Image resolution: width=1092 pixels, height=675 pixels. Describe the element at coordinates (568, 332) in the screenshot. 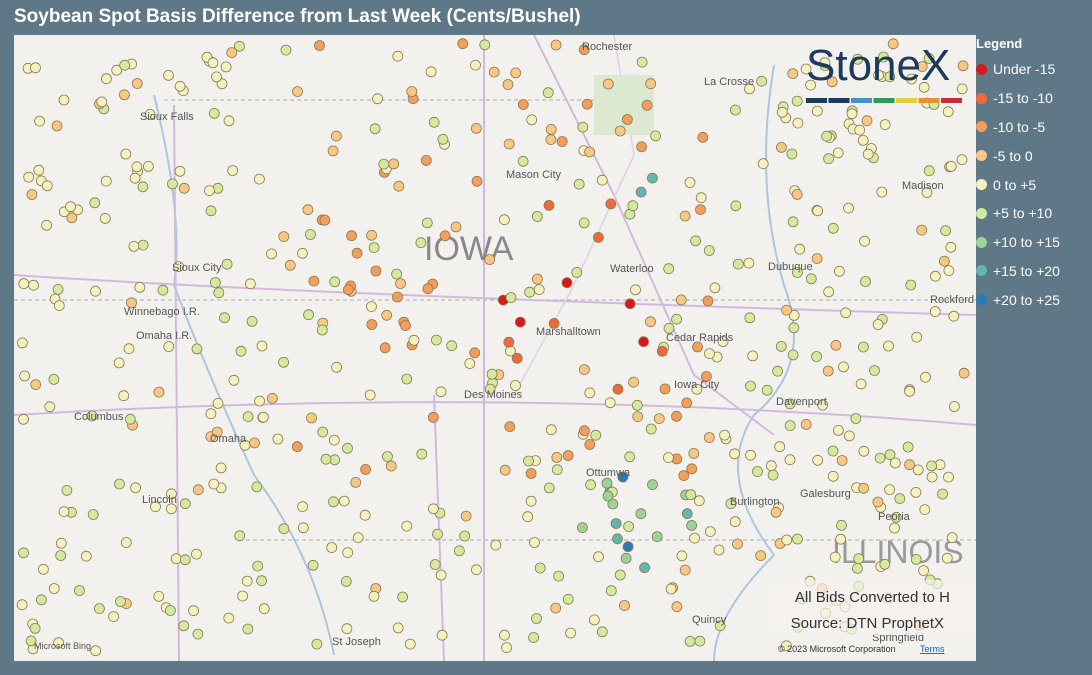

I see `city-label: Marshalltown` at that location.